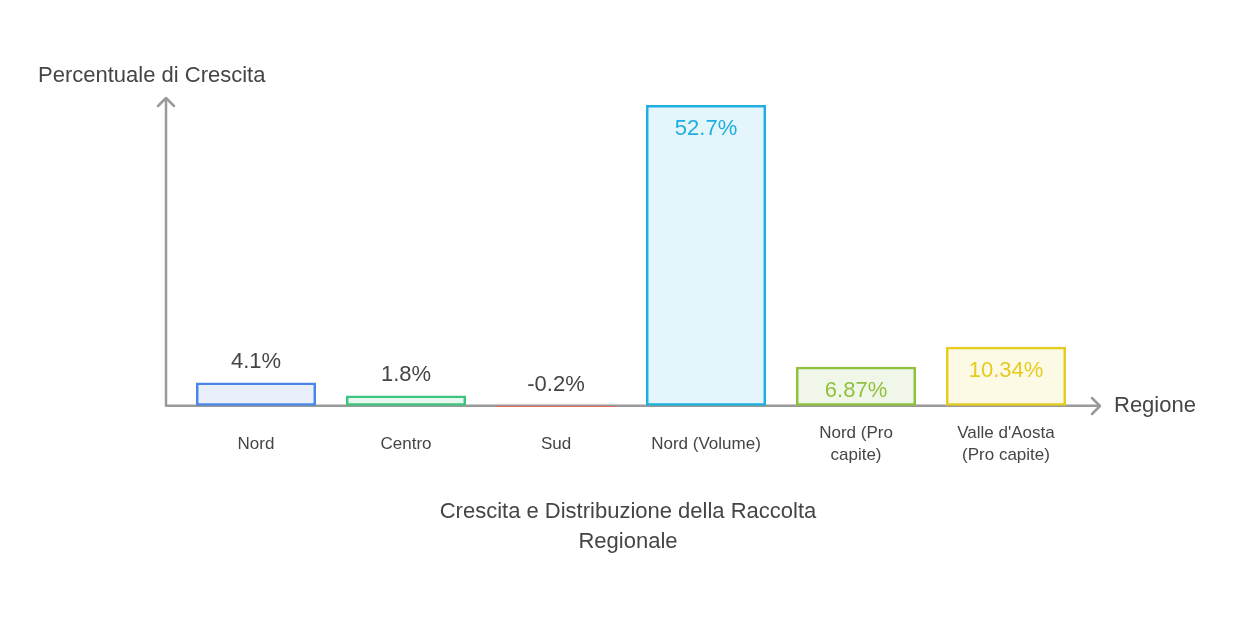  Describe the element at coordinates (152, 75) in the screenshot. I see `y-axis-title: Percentuale di Crescita` at that location.